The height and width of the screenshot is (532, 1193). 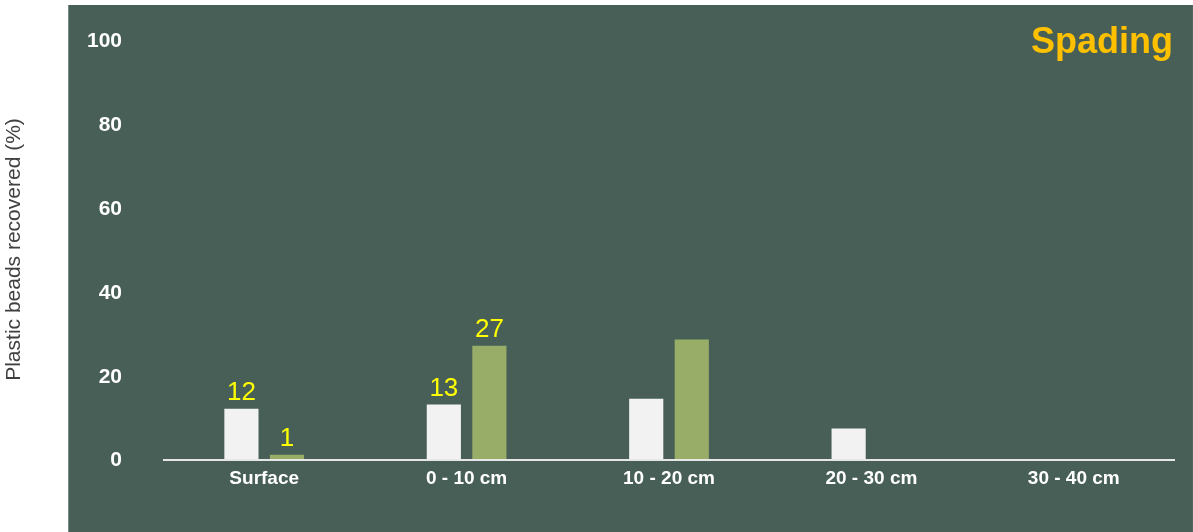 What do you see at coordinates (241, 390) in the screenshot?
I see `data-label: 12` at bounding box center [241, 390].